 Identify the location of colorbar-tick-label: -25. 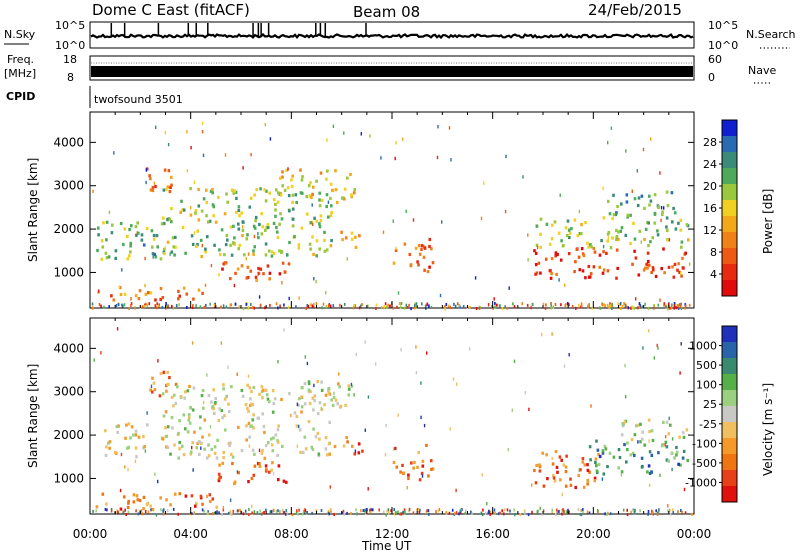
(708, 424).